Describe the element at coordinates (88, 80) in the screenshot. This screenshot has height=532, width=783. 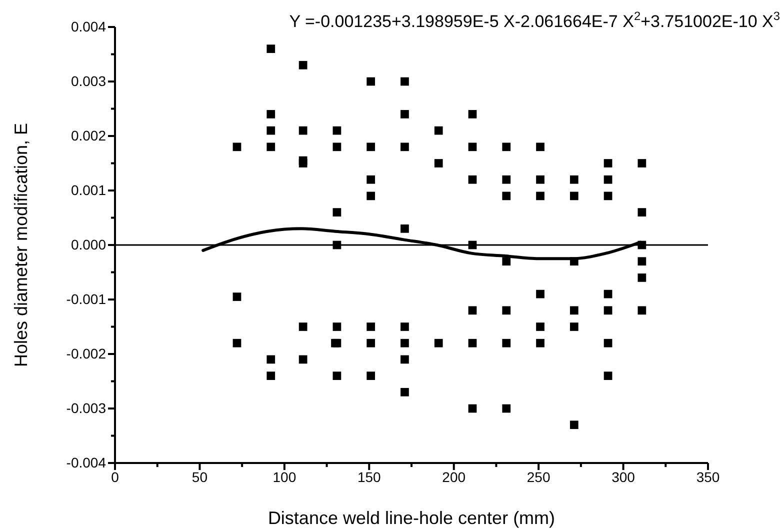
I see `y-tick-label: 0.003` at that location.